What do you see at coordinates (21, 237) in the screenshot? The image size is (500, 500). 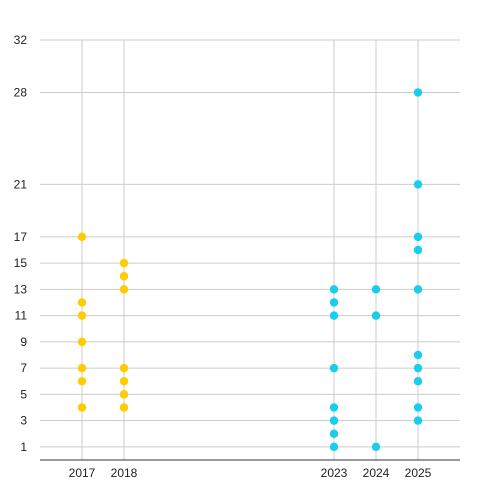 I see `y-tick-label: 17` at bounding box center [21, 237].